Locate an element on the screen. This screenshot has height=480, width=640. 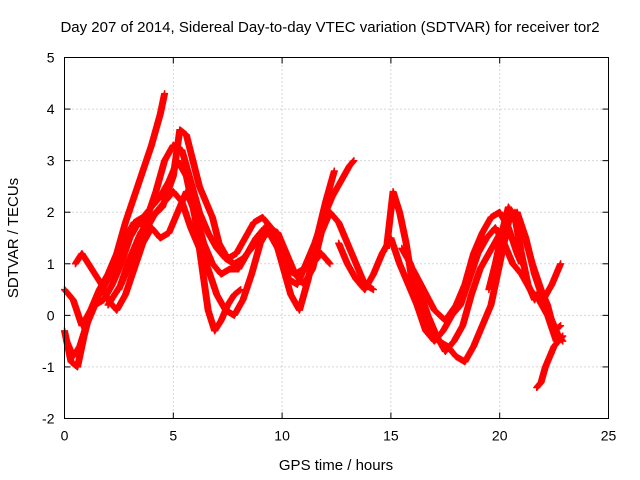
y-tick-label: 5 is located at coordinates (51, 58).